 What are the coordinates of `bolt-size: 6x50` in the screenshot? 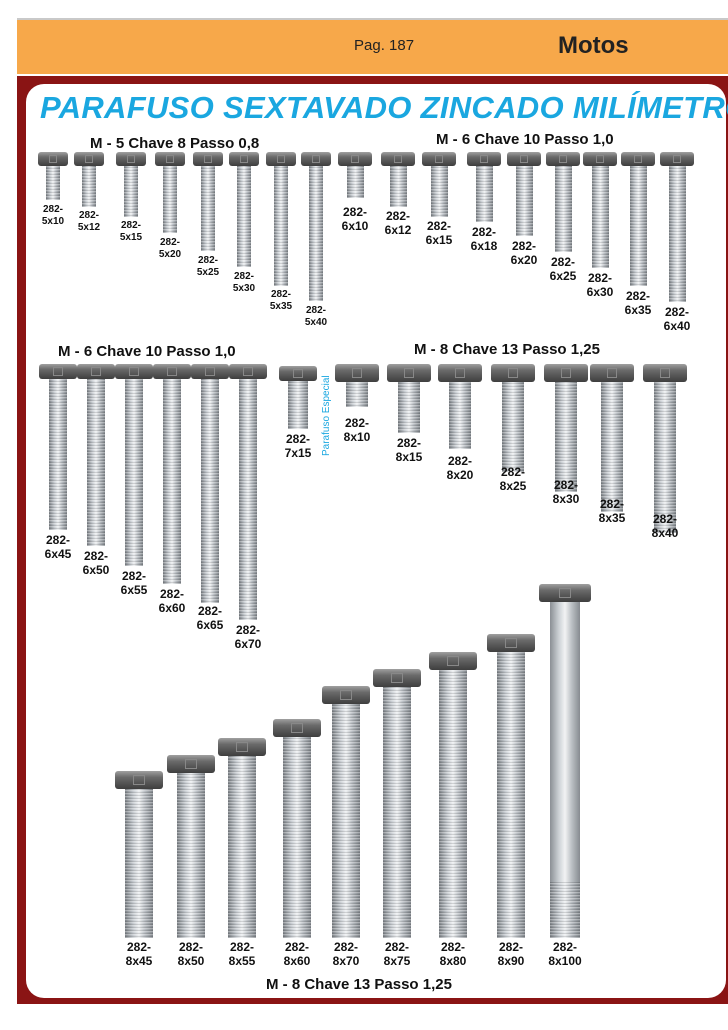 It's located at (96, 569).